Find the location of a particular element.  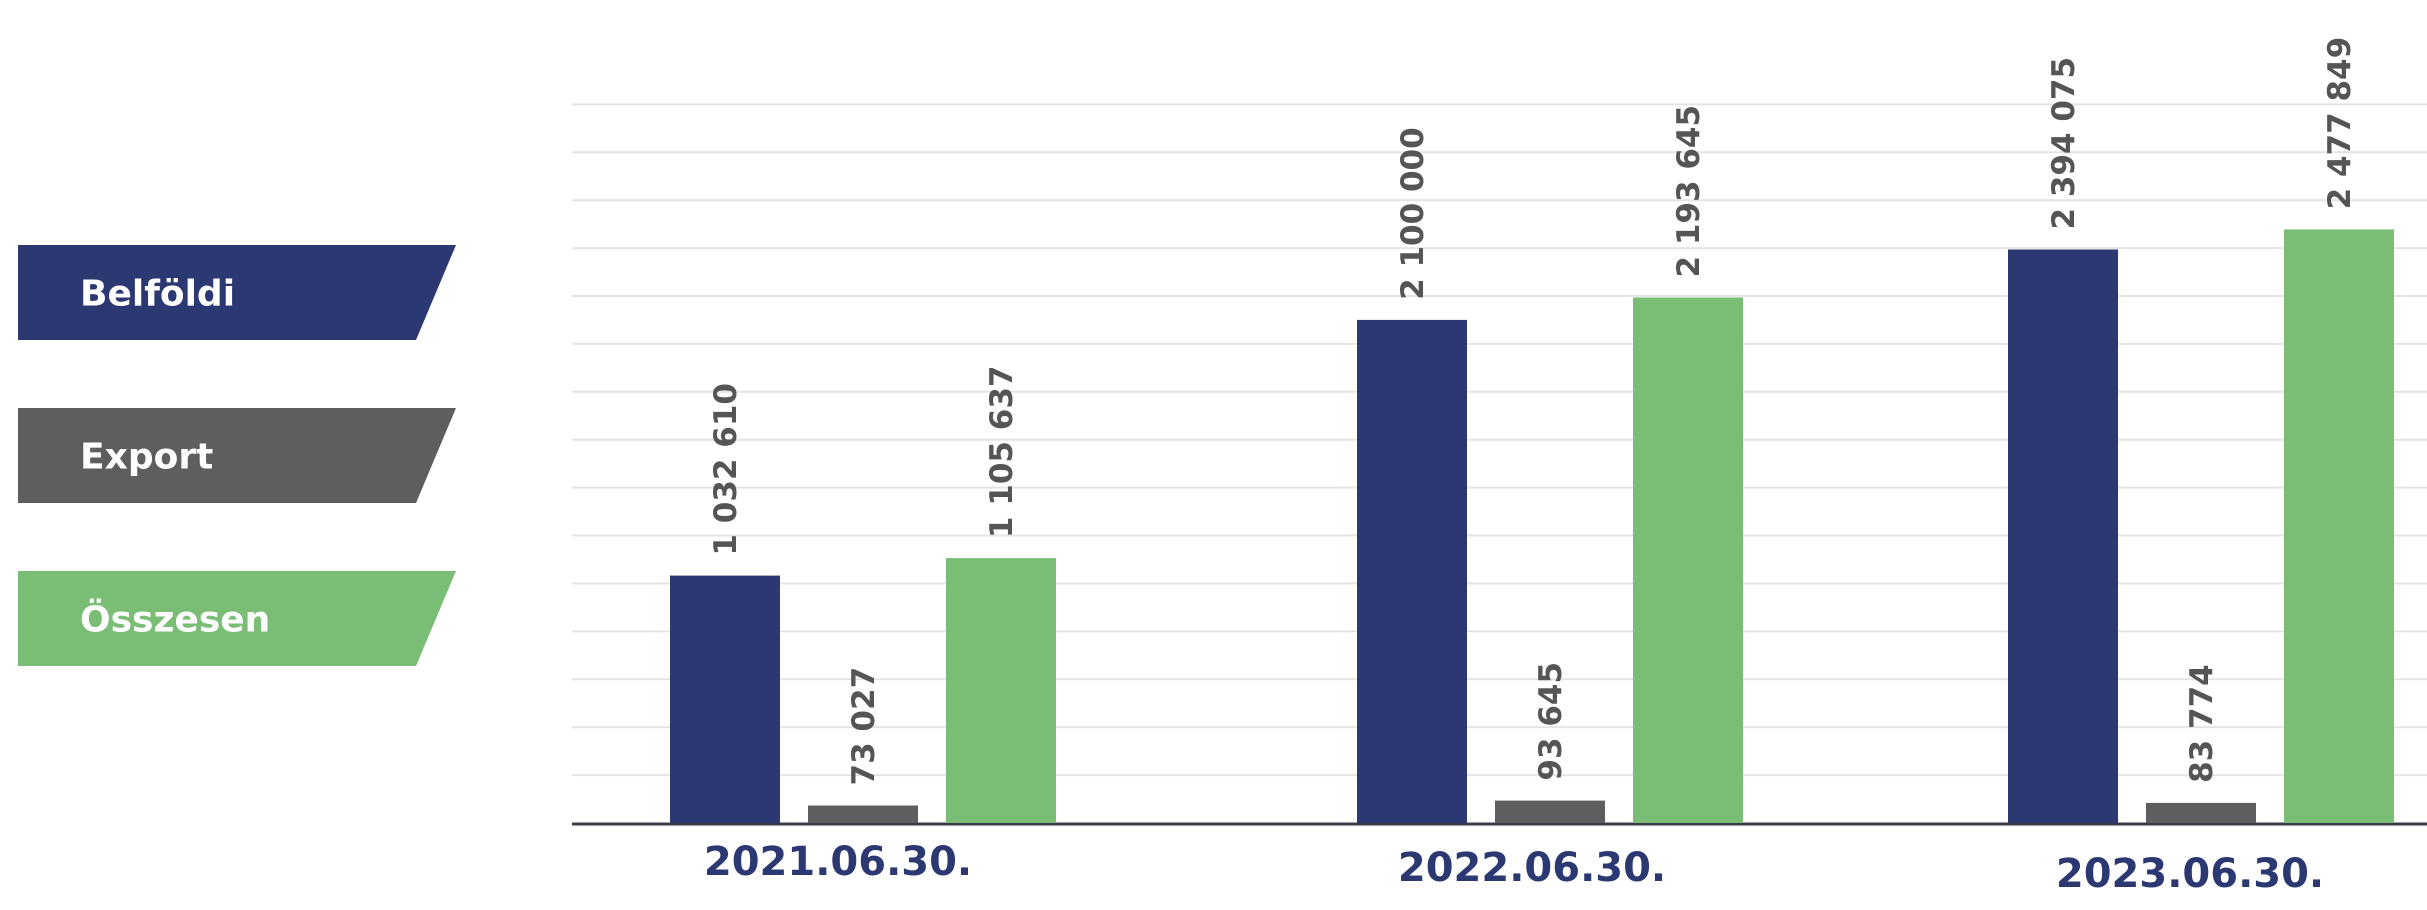

legend-item-export: Export is located at coordinates (237, 455).